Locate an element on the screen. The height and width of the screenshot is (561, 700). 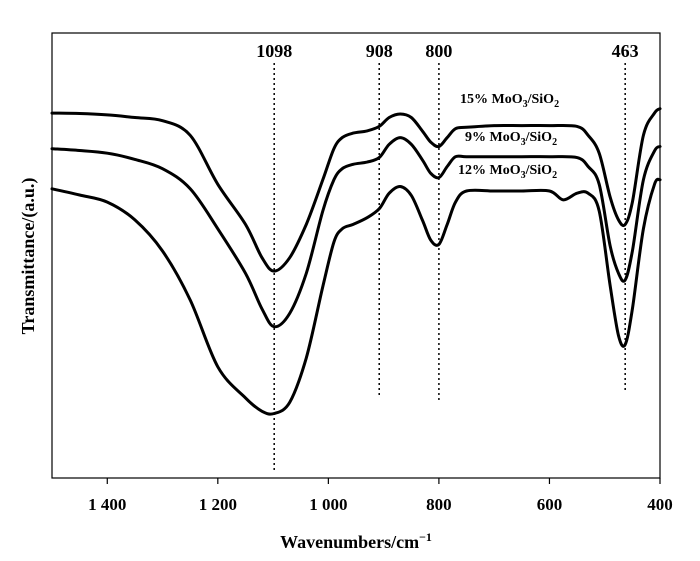
y-axis-title: Transmittance/(a.u.) is located at coordinates (28, 256).